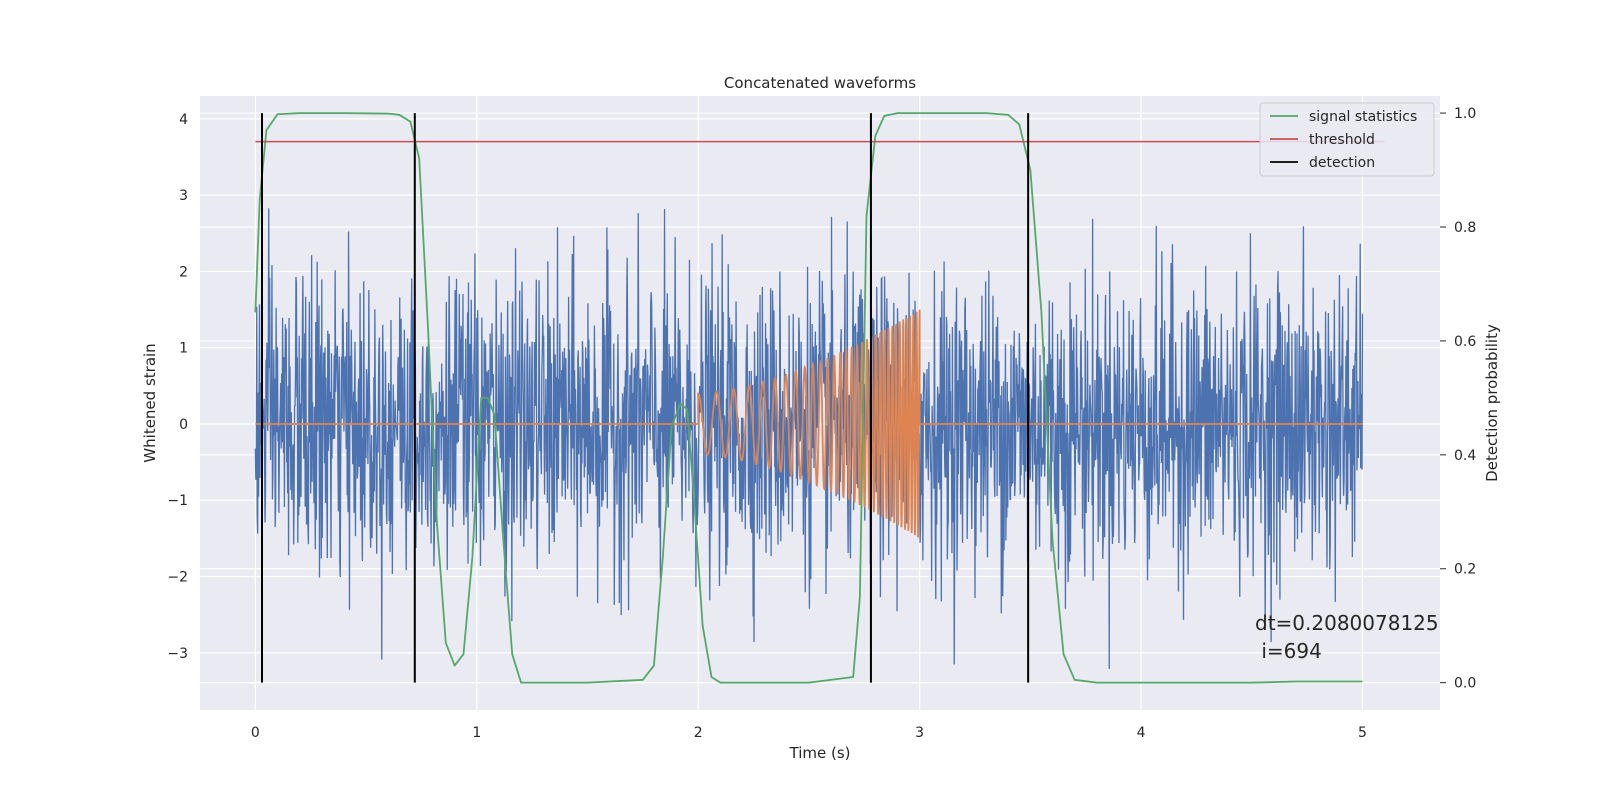 The width and height of the screenshot is (1600, 800). I want to click on x-tick-label: 4, so click(1141, 733).